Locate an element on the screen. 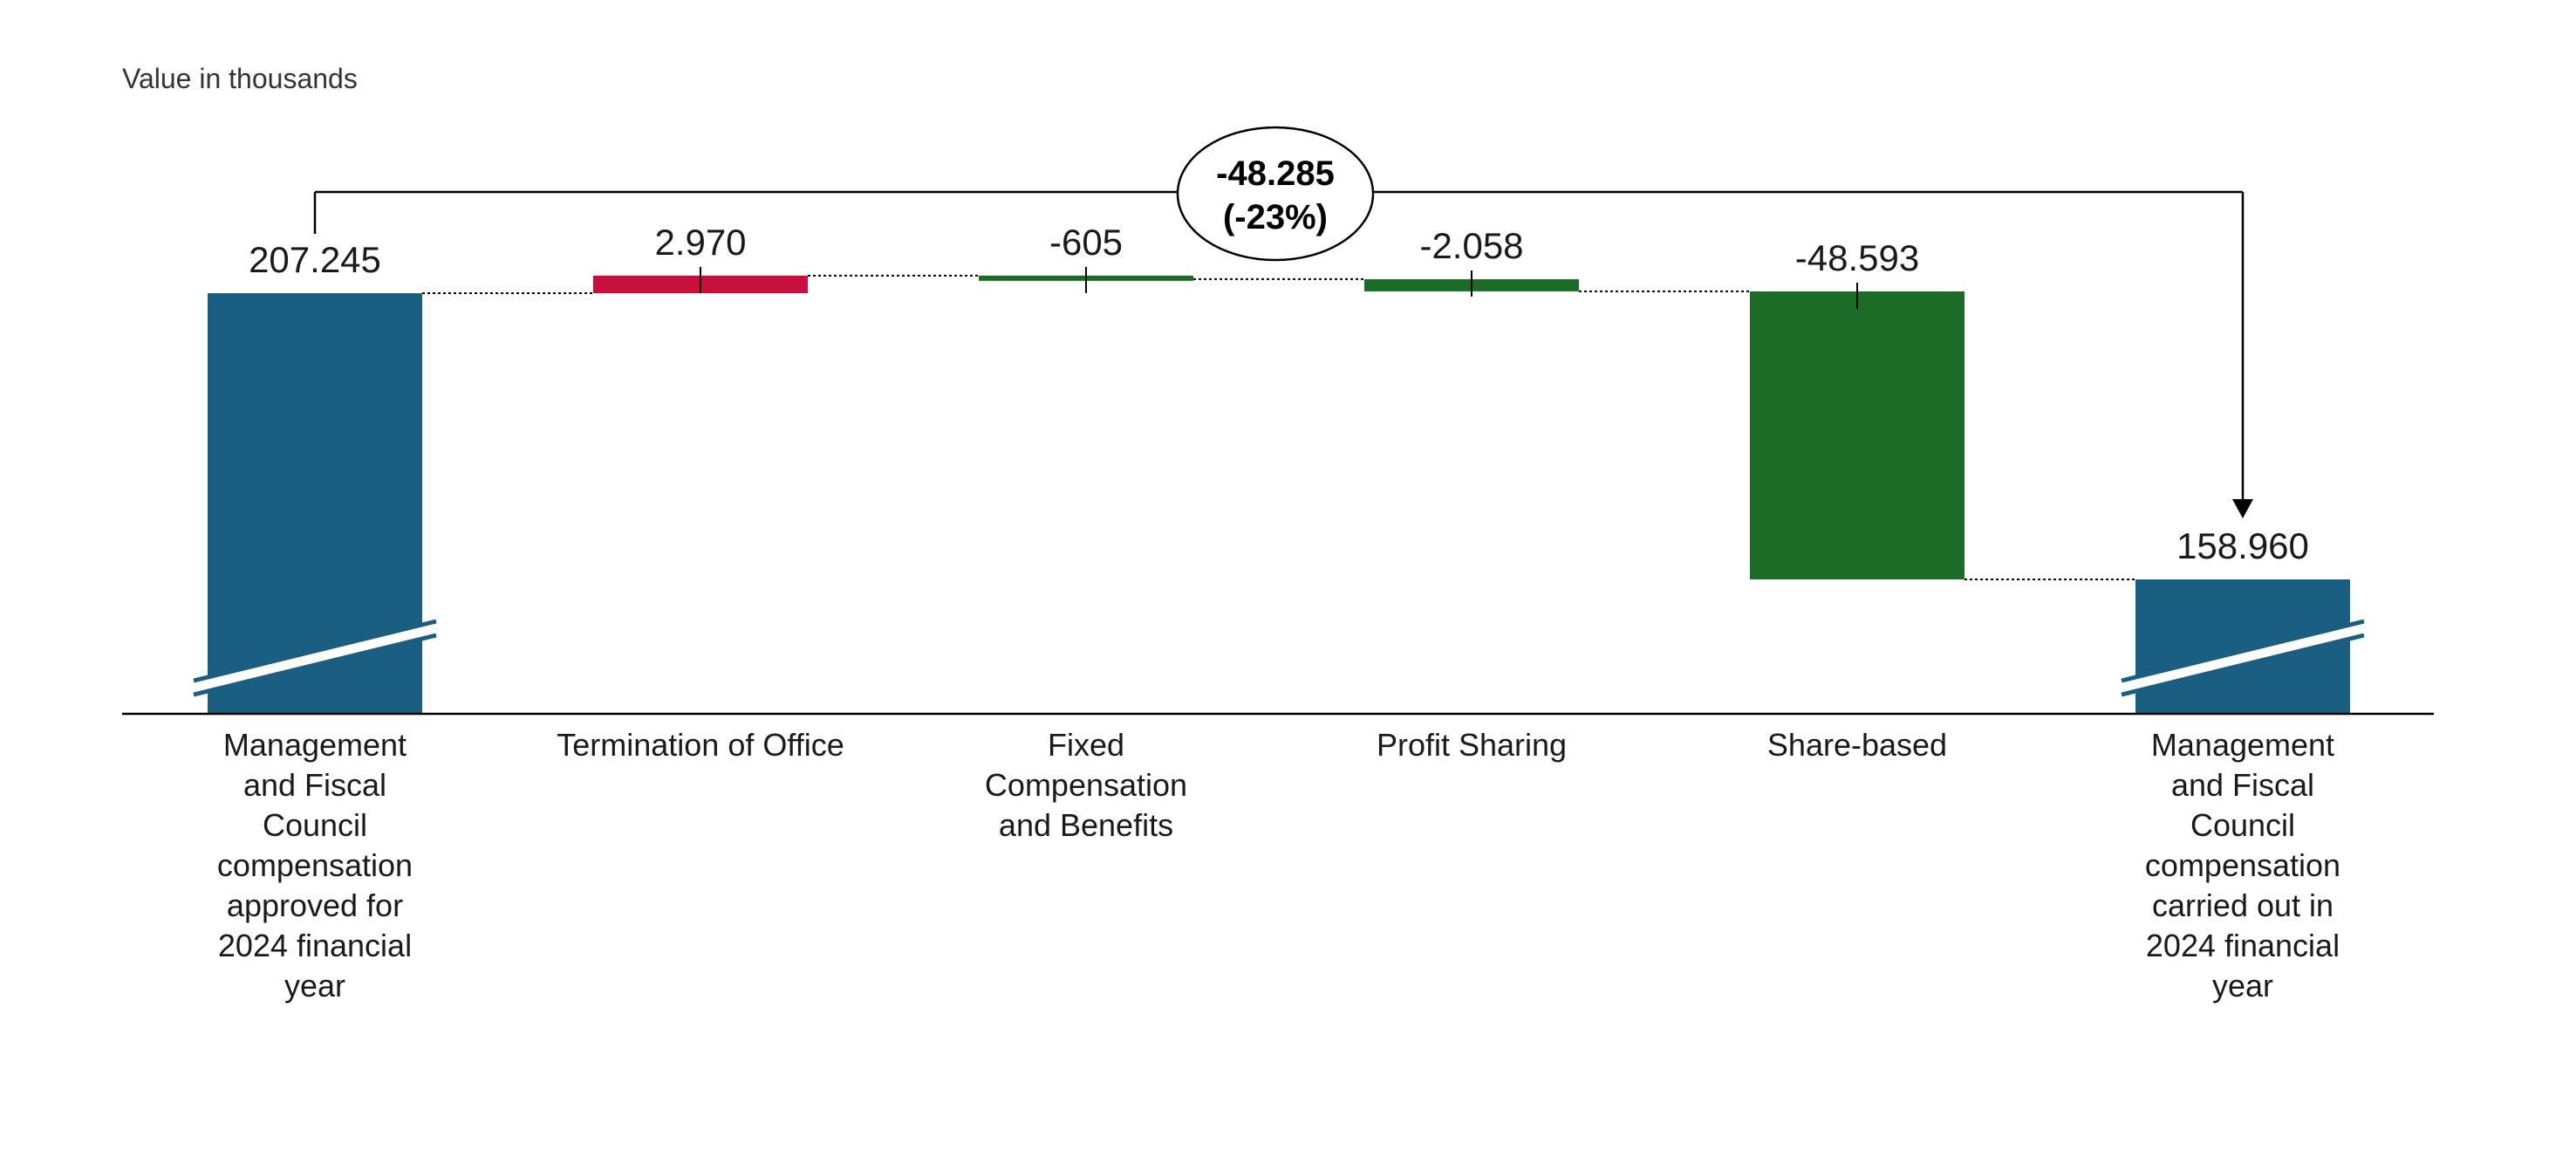  total-change-bubble is located at coordinates (1275, 194).